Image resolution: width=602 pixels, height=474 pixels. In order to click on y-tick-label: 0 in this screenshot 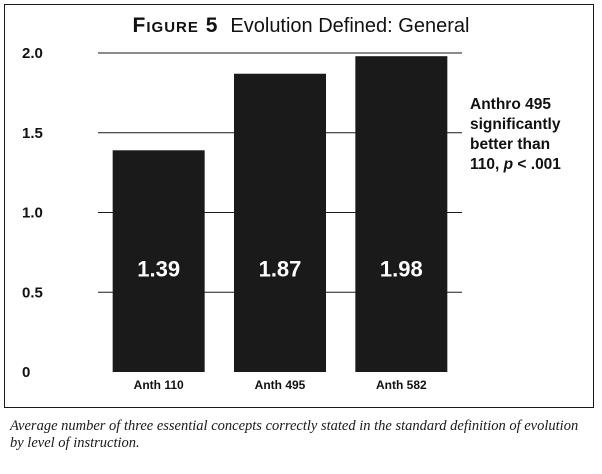, I will do `click(26, 372)`.